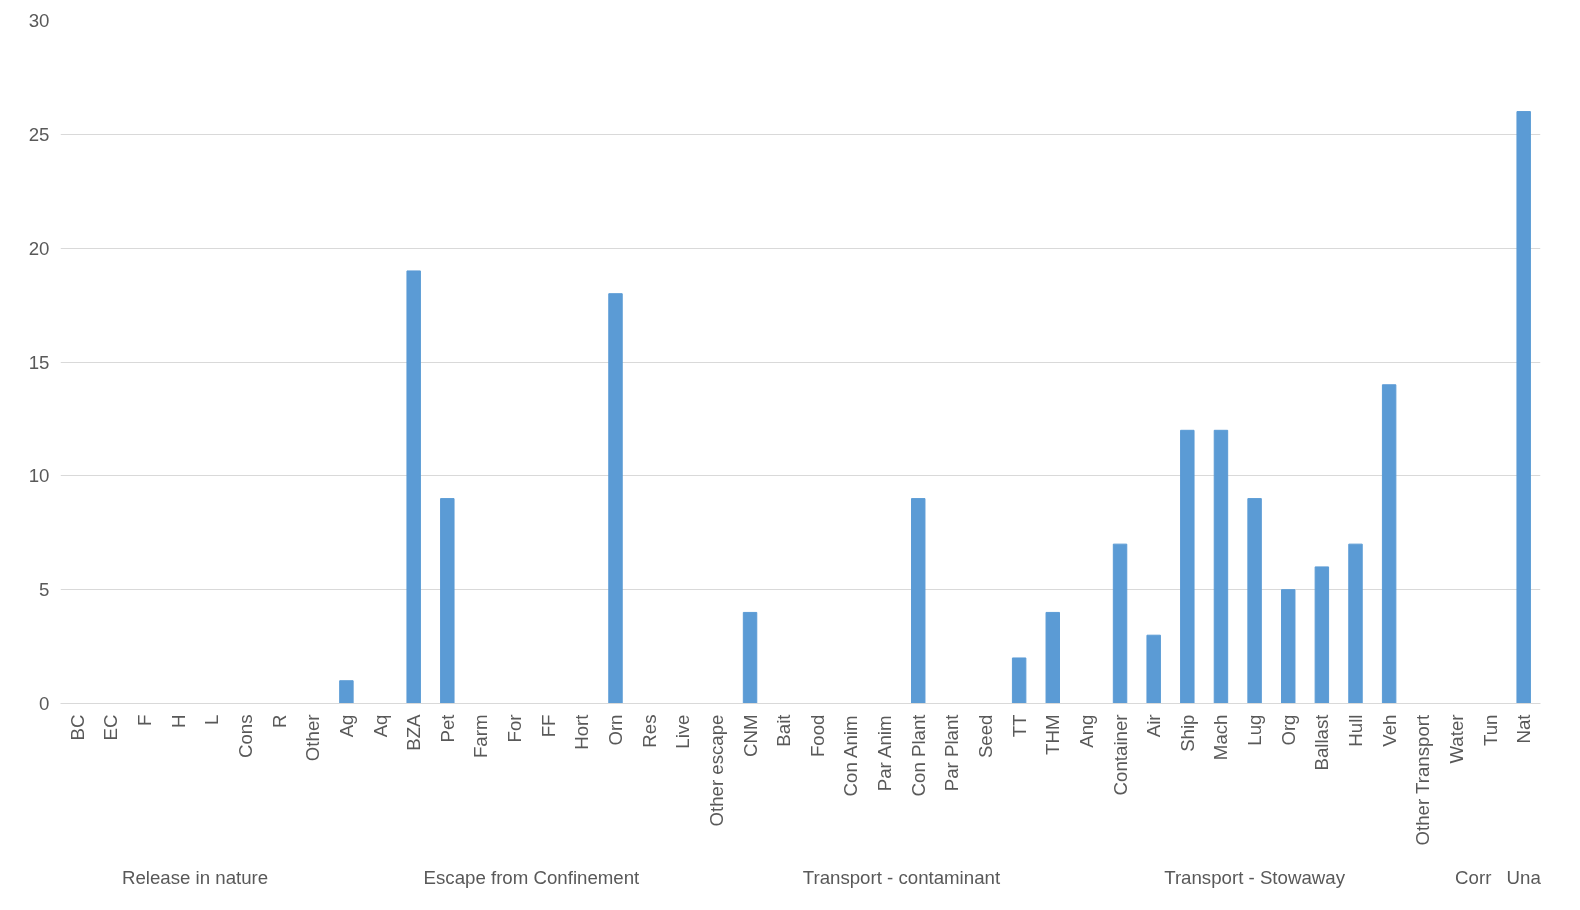 The image size is (1580, 910). What do you see at coordinates (111, 727) in the screenshot?
I see `x-tick-label: EC` at bounding box center [111, 727].